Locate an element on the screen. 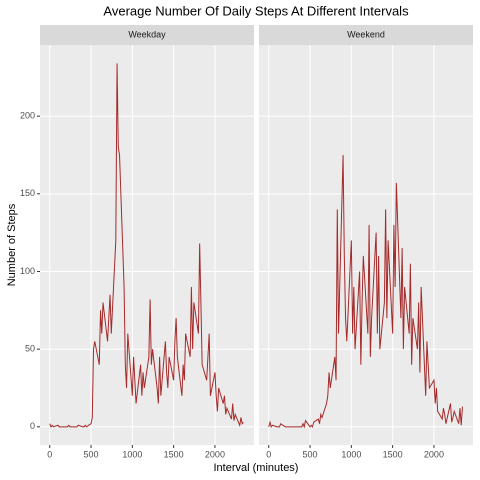 The width and height of the screenshot is (480, 480). y-tick-label: 200 is located at coordinates (27, 116).